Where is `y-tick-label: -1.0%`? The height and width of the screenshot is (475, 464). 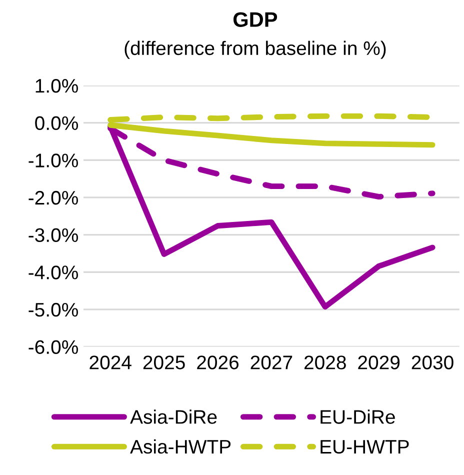 y-tick-label: -1.0% is located at coordinates (53, 161).